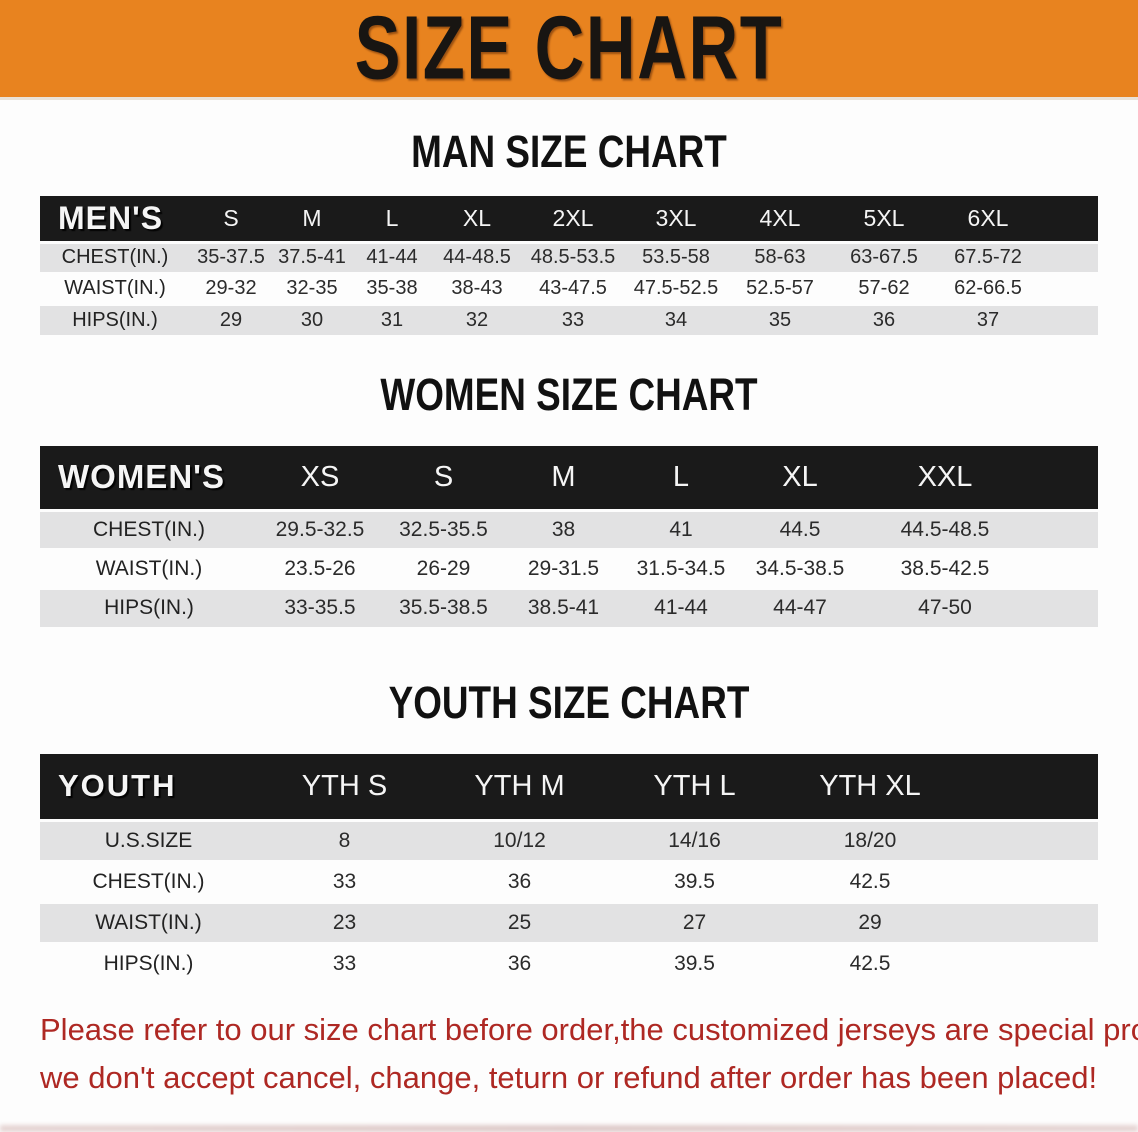 The height and width of the screenshot is (1132, 1138). Describe the element at coordinates (477, 217) in the screenshot. I see `mens-size-col: XL` at that location.